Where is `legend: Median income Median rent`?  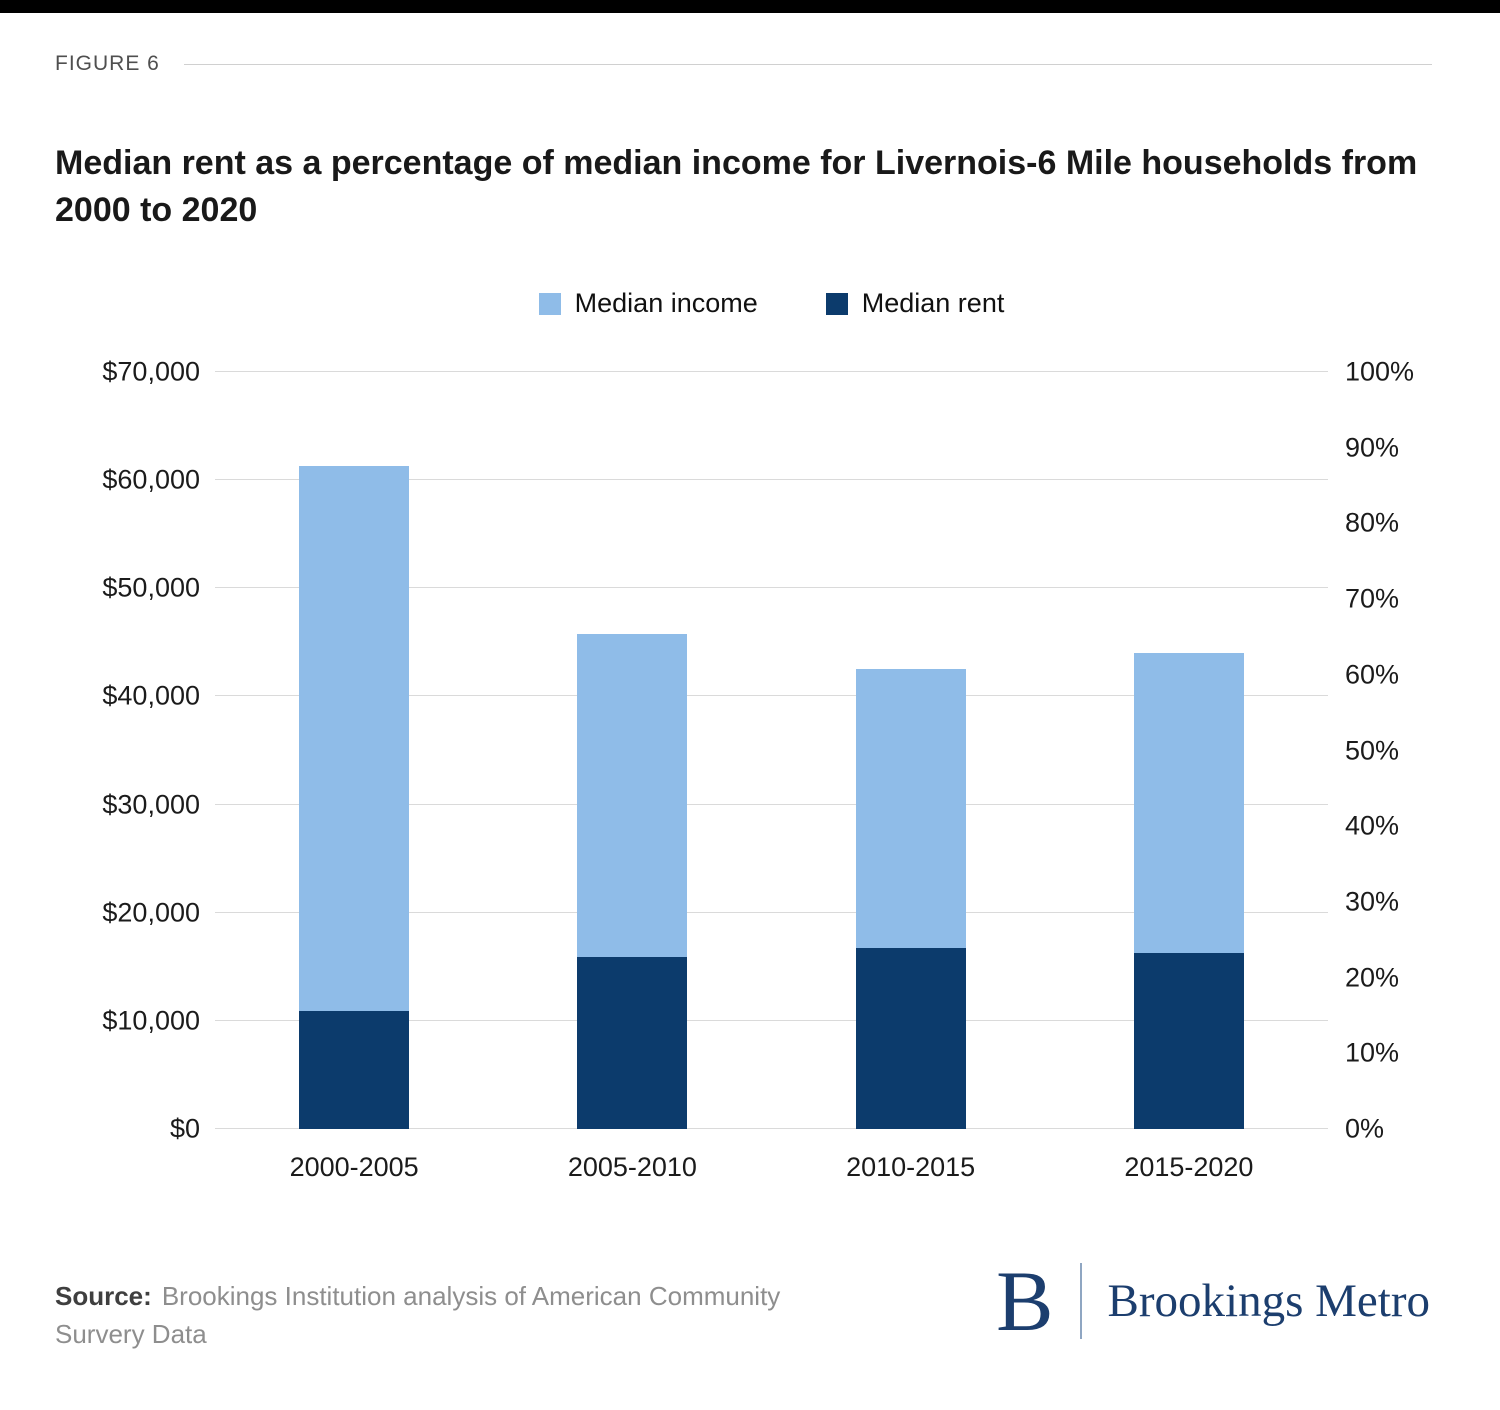
legend: Median income Median rent is located at coordinates (771, 303).